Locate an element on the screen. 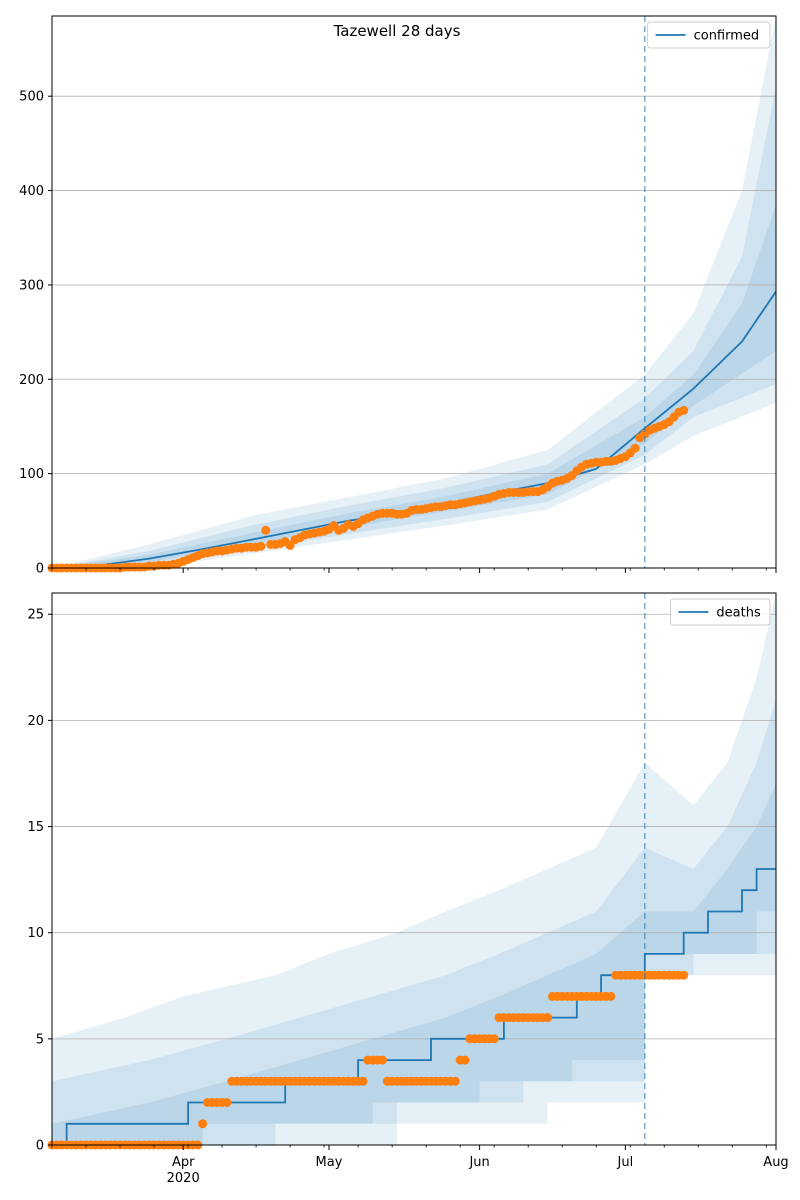 This screenshot has height=1200, width=800. deaths-legend: deaths is located at coordinates (720, 612).